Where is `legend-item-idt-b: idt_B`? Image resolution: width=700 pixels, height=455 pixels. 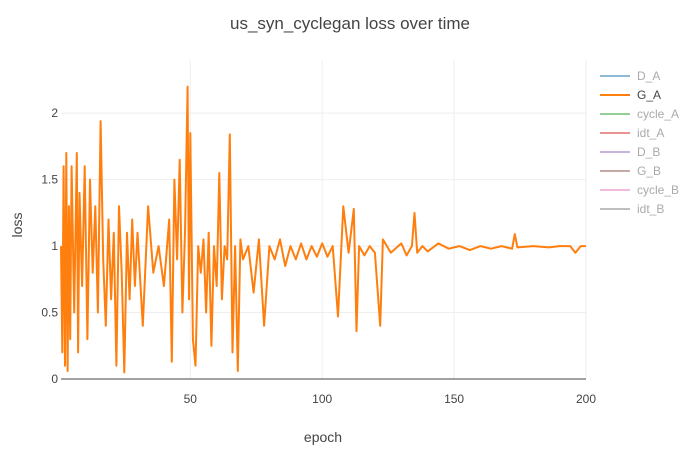
legend-item-idt-b: idt_B is located at coordinates (649, 208).